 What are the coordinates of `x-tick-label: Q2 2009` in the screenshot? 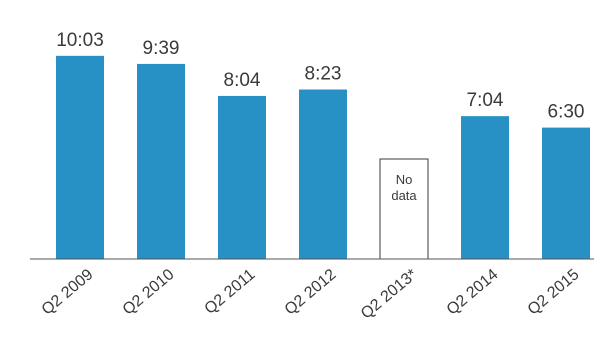 It's located at (68, 292).